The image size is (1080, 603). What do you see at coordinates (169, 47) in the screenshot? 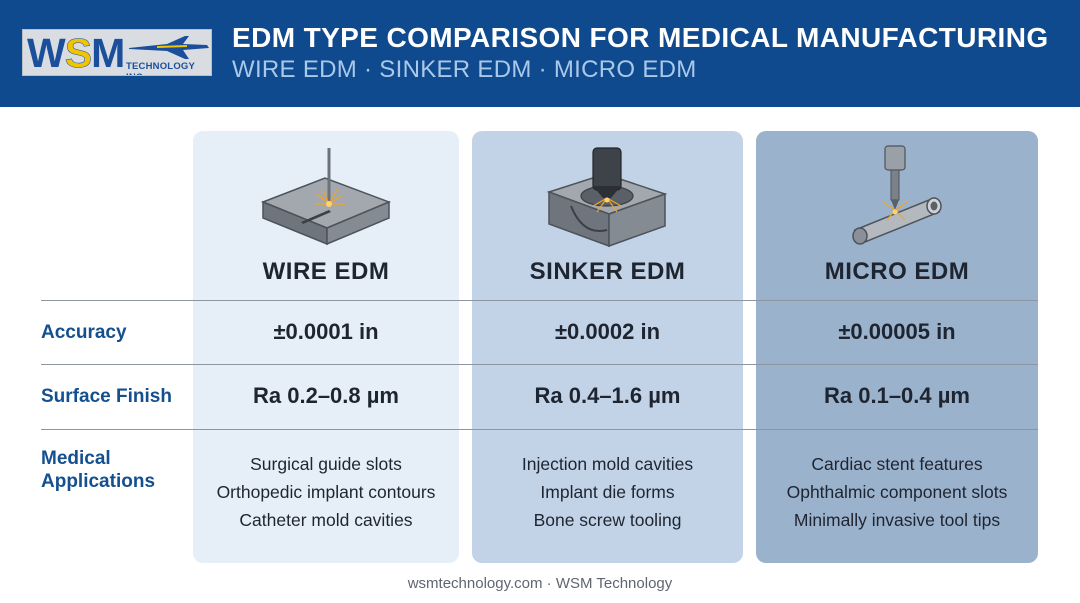
I see `jet-icon` at bounding box center [169, 47].